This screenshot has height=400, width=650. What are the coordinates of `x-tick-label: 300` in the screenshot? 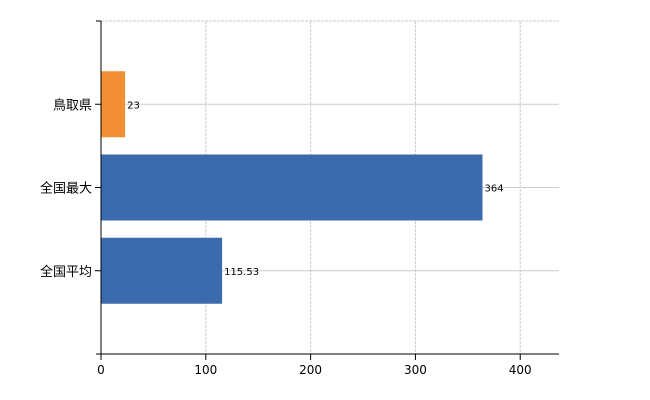 It's located at (415, 370).